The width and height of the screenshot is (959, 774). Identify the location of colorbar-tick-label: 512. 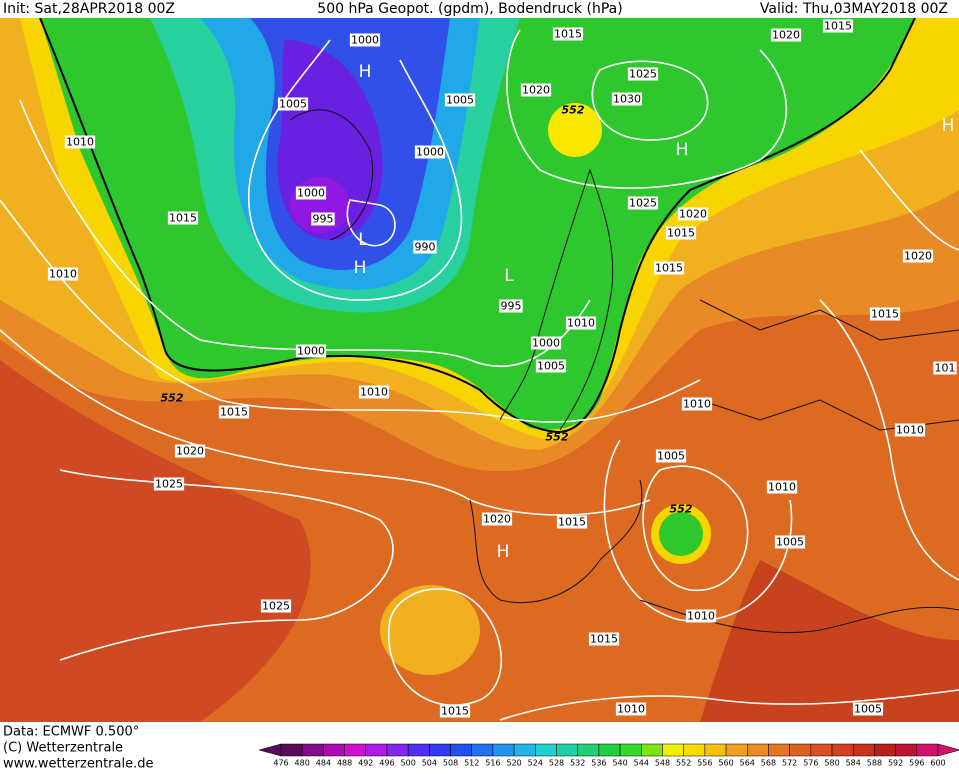
(471, 763).